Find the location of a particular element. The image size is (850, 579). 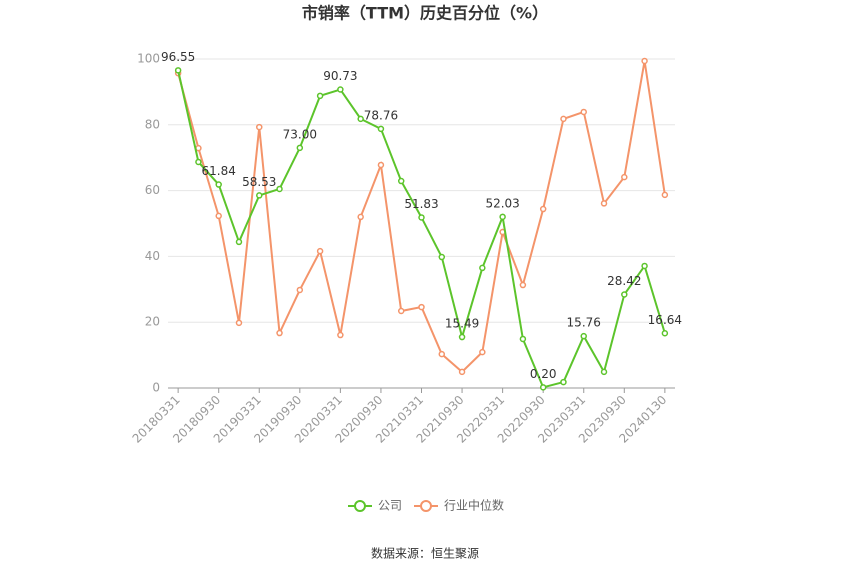

data-label: 52.03 is located at coordinates (502, 203).